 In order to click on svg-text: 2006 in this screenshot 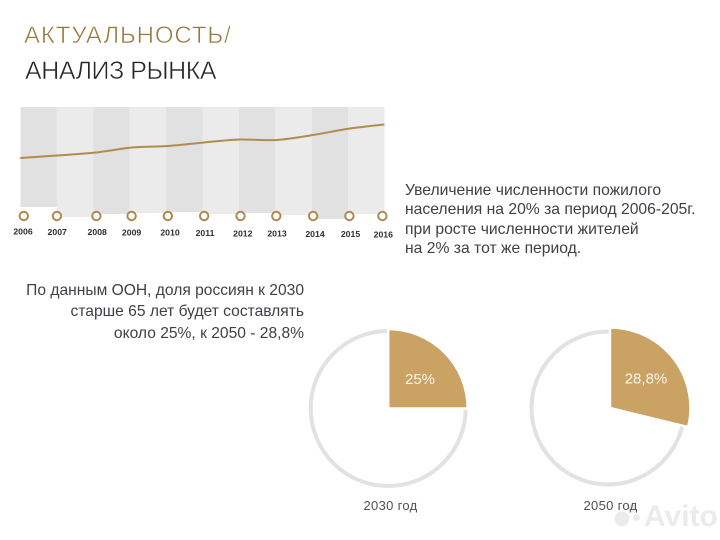, I will do `click(22, 232)`.